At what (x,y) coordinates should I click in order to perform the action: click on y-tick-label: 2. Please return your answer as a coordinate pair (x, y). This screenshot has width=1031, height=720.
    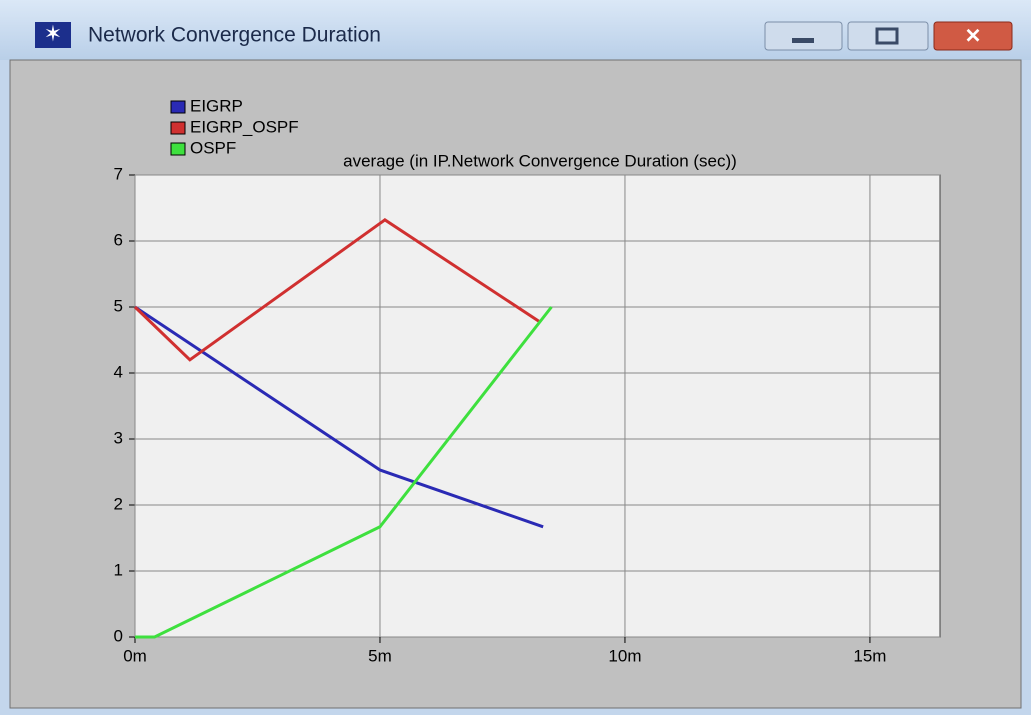
    Looking at the image, I should click on (118, 503).